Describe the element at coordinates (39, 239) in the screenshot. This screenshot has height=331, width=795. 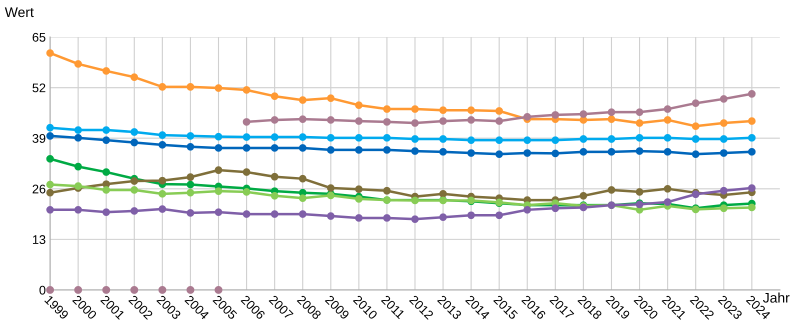
I see `y-tick-label: 13` at that location.